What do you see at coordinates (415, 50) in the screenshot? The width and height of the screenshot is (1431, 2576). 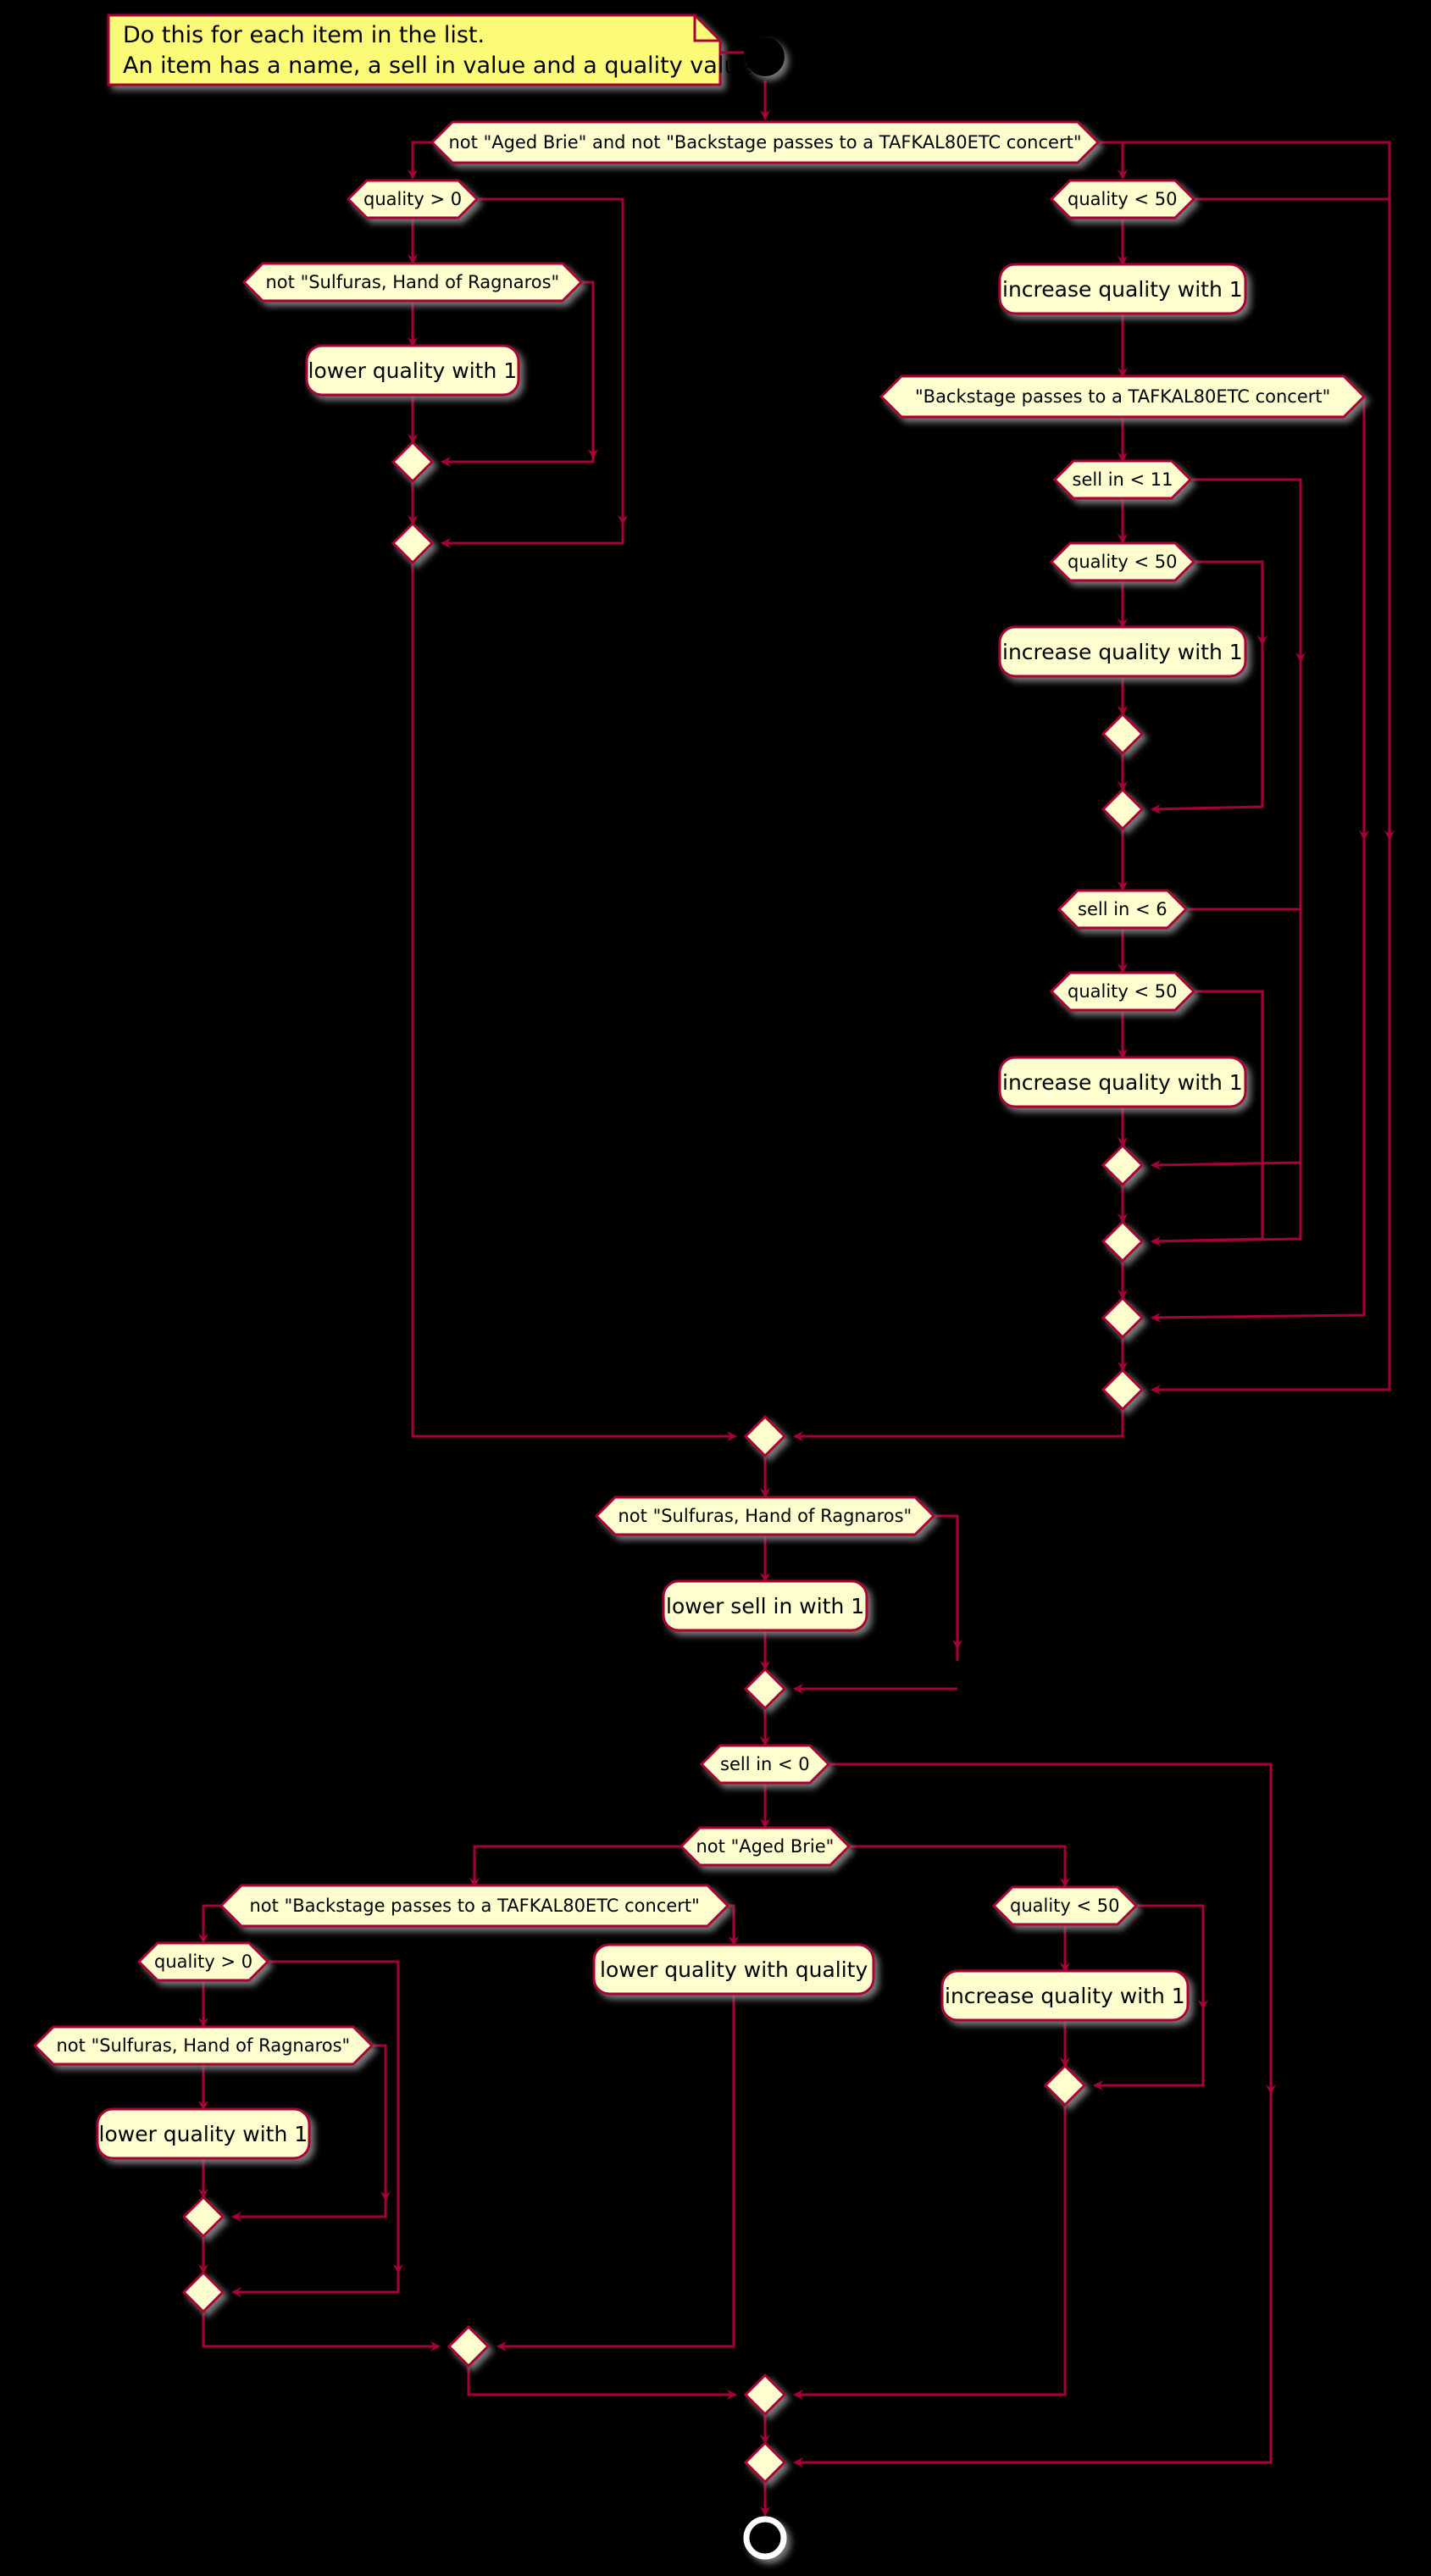 I see `note-box` at bounding box center [415, 50].